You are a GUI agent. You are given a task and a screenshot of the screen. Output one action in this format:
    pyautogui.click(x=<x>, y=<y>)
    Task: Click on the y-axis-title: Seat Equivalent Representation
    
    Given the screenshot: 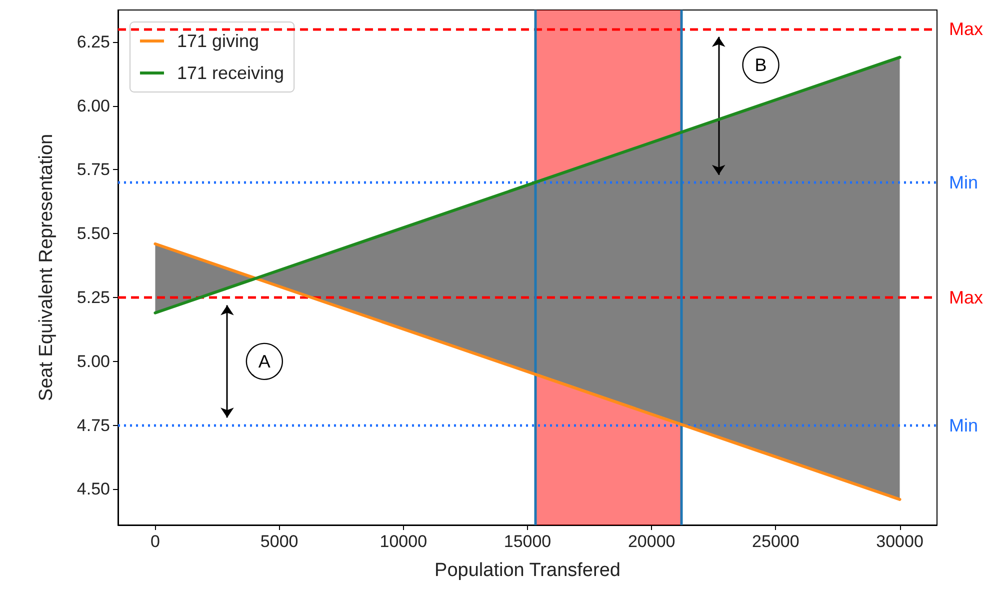 What is the action you would take?
    pyautogui.click(x=46, y=268)
    